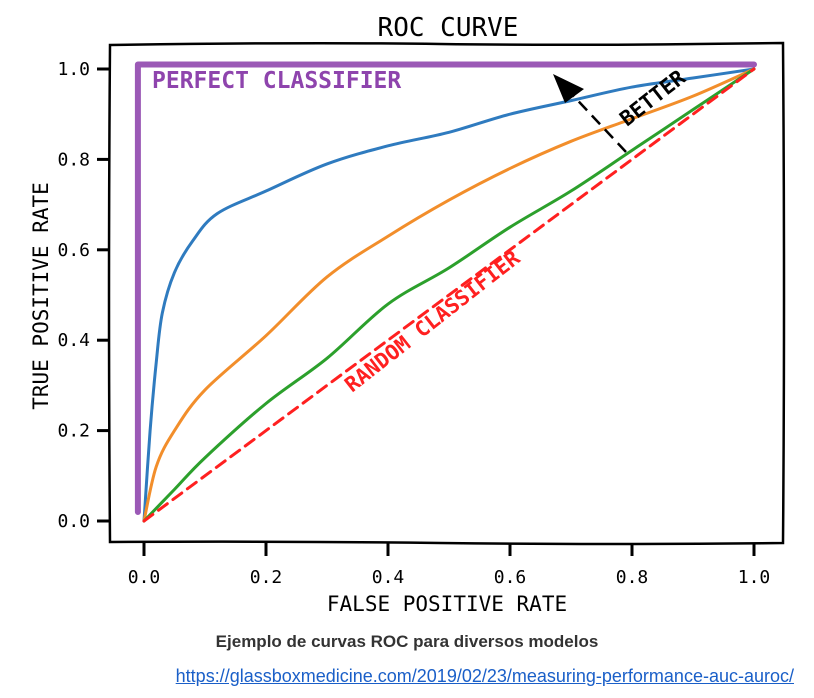  Describe the element at coordinates (41, 296) in the screenshot. I see `y-axis-label: TRUE POSITIVE RATE` at that location.